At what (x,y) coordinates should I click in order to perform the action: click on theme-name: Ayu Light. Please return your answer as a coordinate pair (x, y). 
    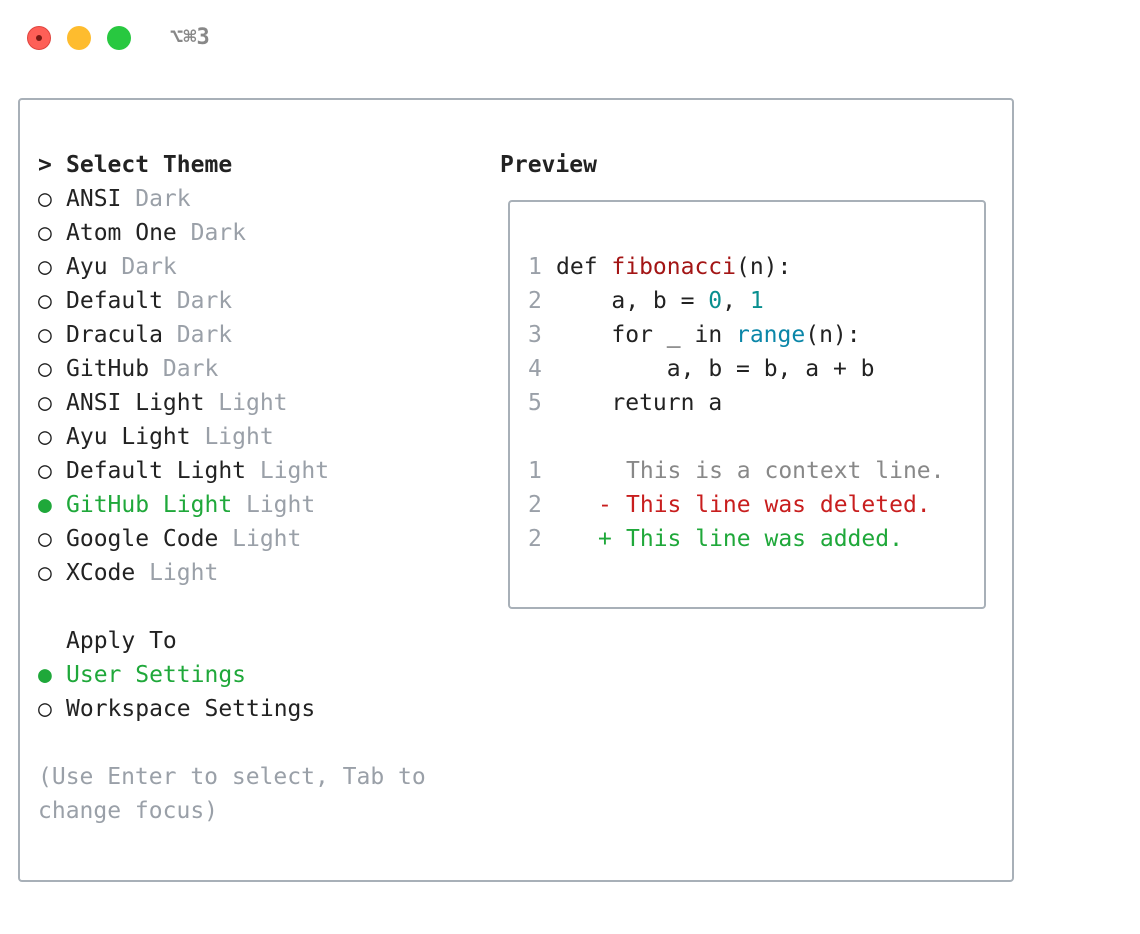
    Looking at the image, I should click on (128, 437).